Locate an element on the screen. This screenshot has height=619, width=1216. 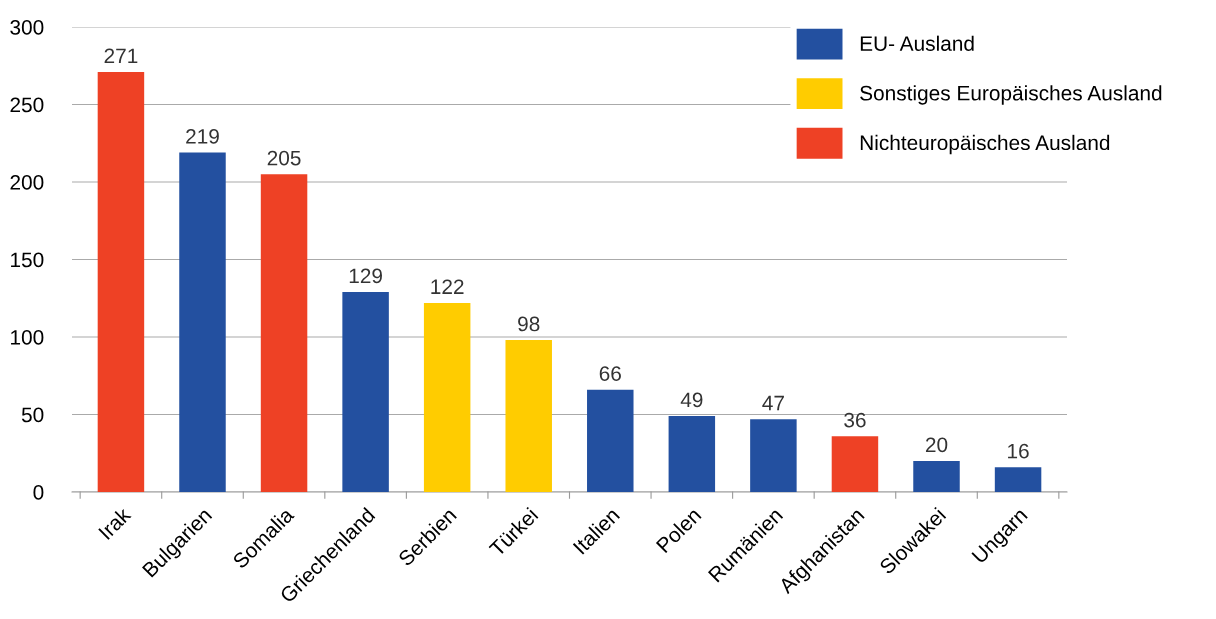
x-tick-label: Irak is located at coordinates (114, 522).